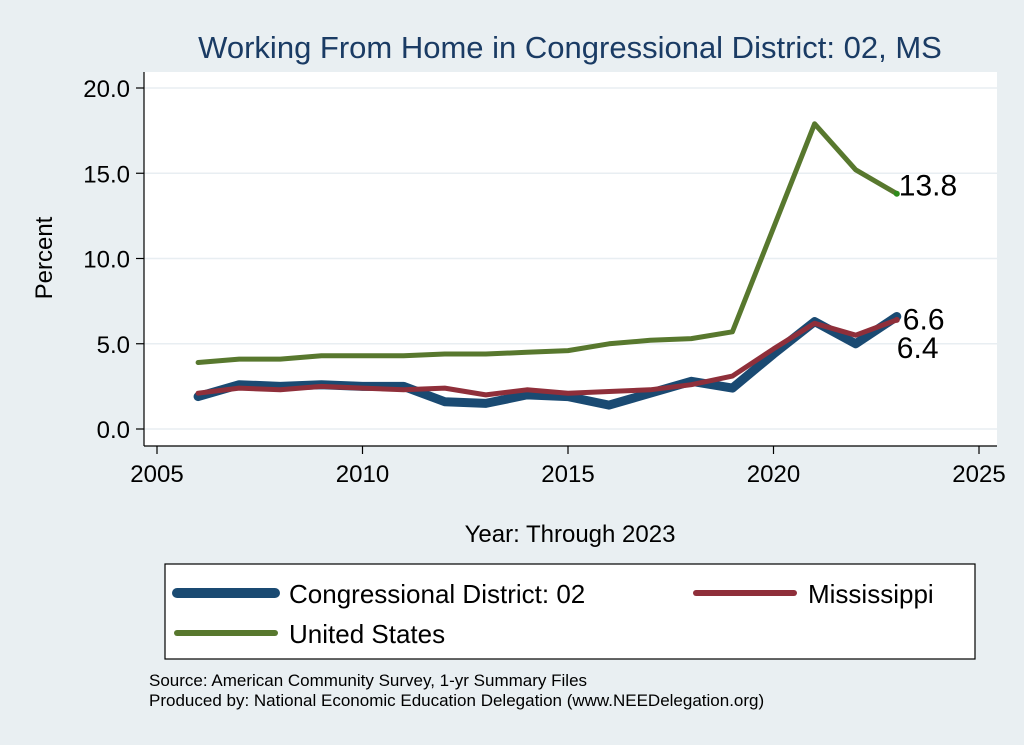 The height and width of the screenshot is (745, 1024). What do you see at coordinates (106, 174) in the screenshot?
I see `y-tick-label: 15.0` at bounding box center [106, 174].